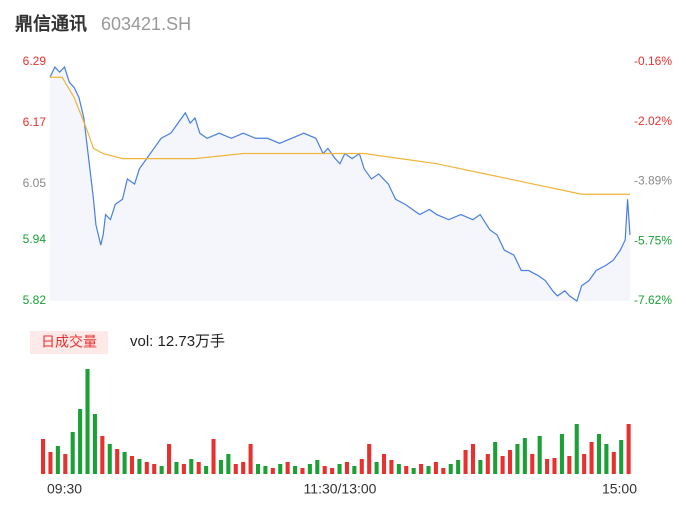 The height and width of the screenshot is (529, 686). Describe the element at coordinates (35, 300) in the screenshot. I see `y-tick-label: 5.82` at that location.